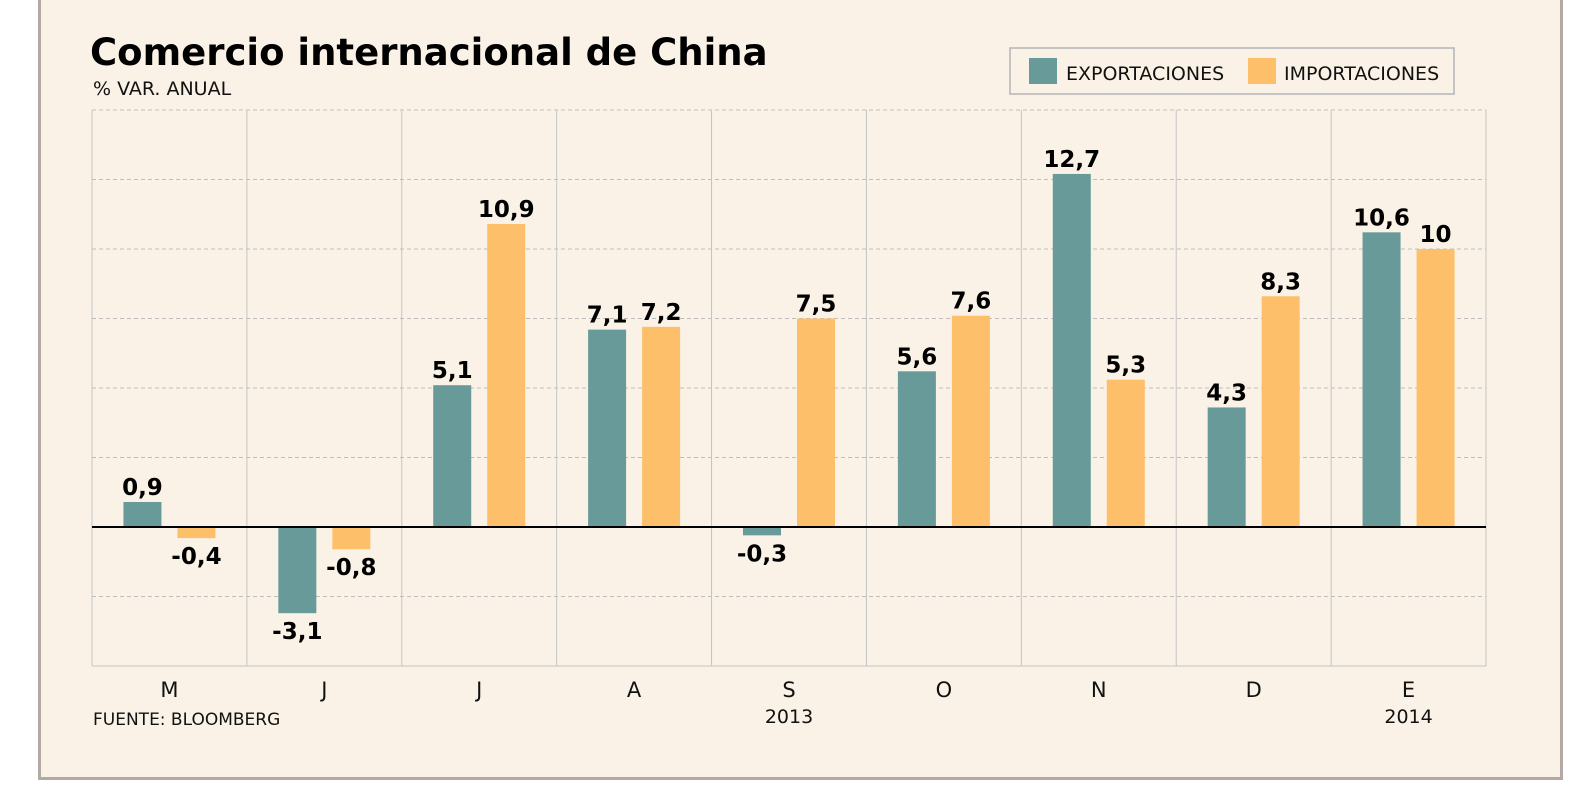  What do you see at coordinates (186, 720) in the screenshot?
I see `chart-source: FUENTE: BLOOMBERG` at bounding box center [186, 720].